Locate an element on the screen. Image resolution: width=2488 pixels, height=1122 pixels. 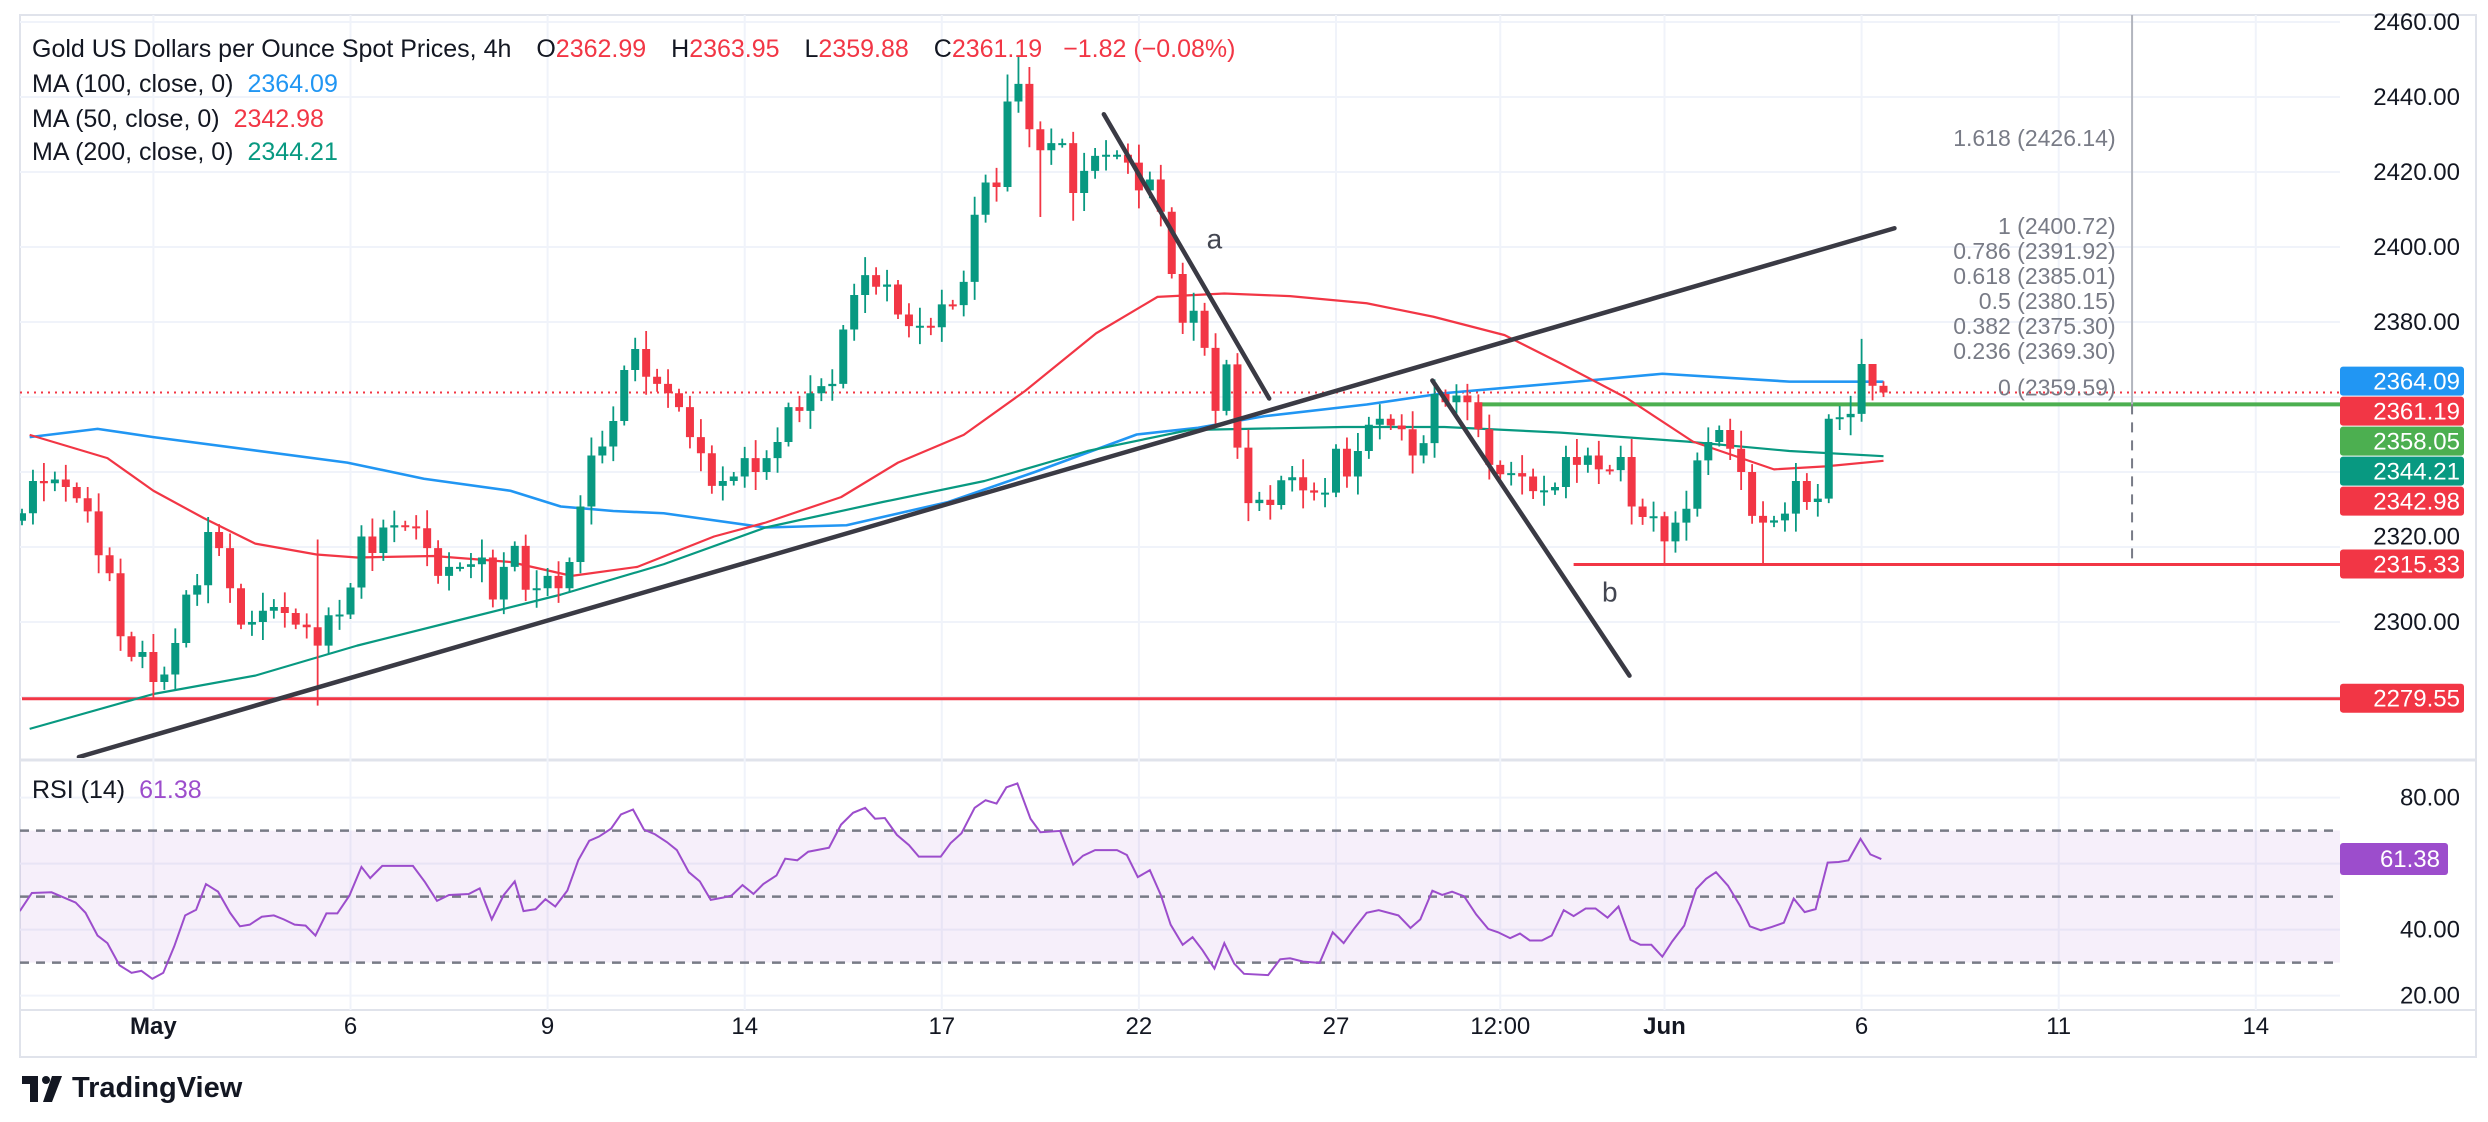
fib-level-label: 0.236 (2369.30) is located at coordinates (2034, 351).